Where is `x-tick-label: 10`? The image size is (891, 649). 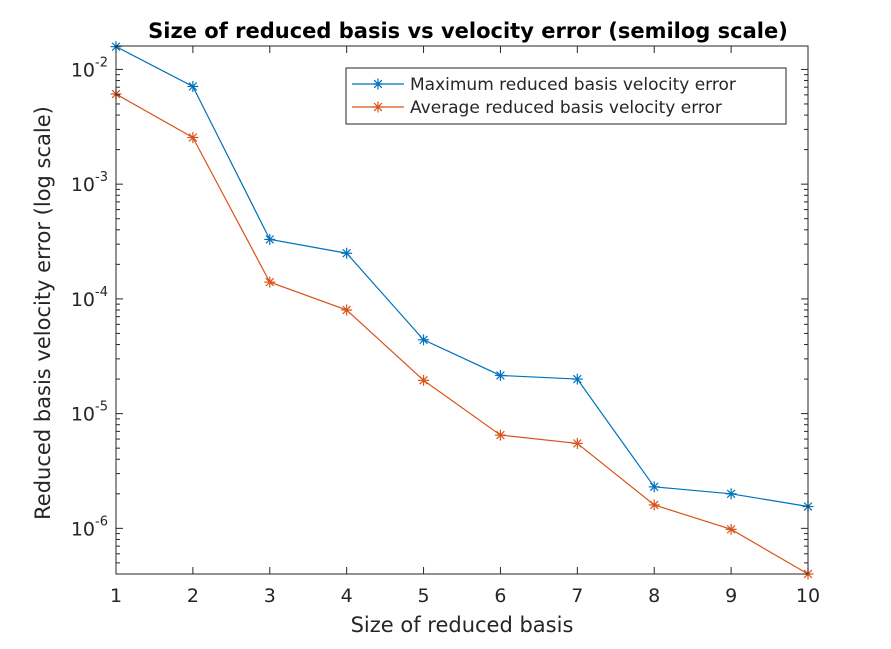 x-tick-label: 10 is located at coordinates (808, 596).